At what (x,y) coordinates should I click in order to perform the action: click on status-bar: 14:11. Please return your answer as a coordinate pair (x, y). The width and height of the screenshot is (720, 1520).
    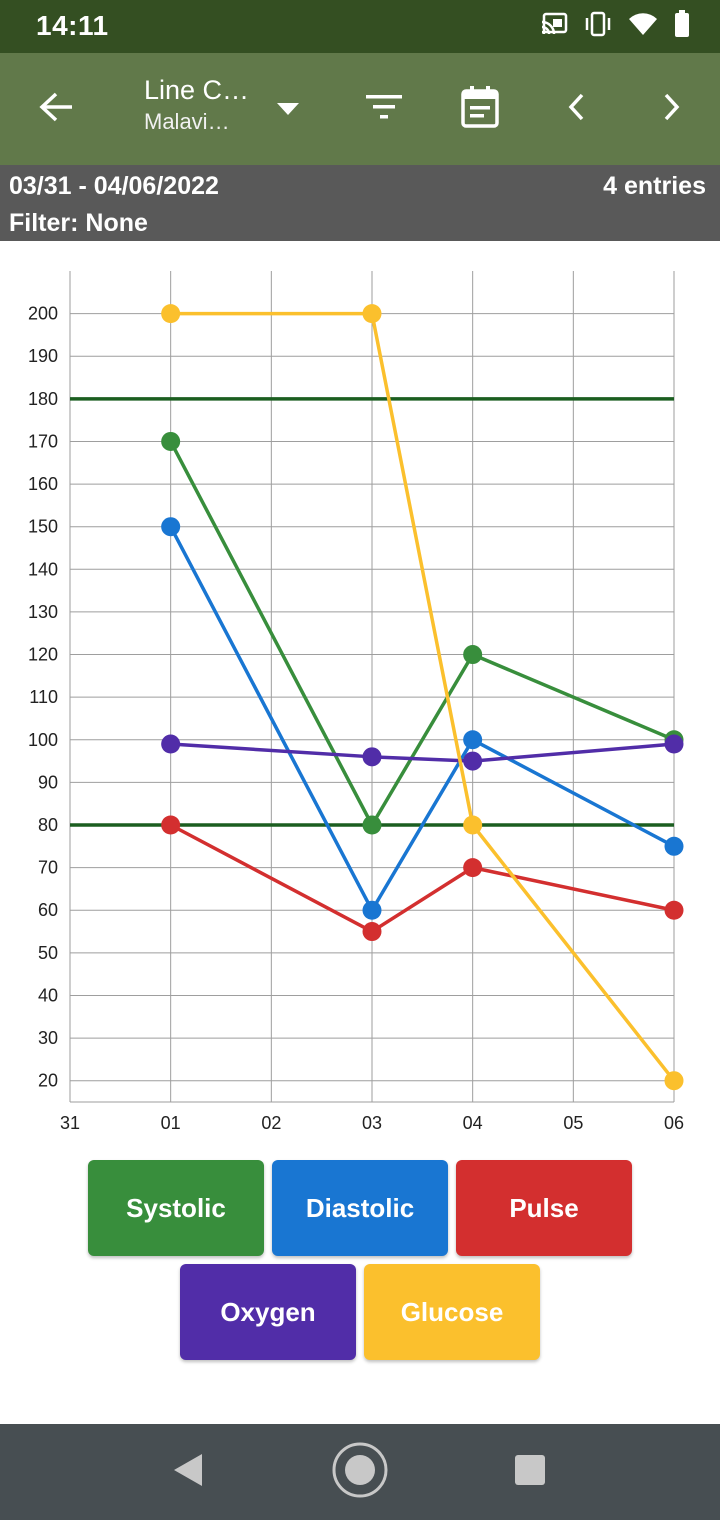
    Looking at the image, I should click on (360, 26).